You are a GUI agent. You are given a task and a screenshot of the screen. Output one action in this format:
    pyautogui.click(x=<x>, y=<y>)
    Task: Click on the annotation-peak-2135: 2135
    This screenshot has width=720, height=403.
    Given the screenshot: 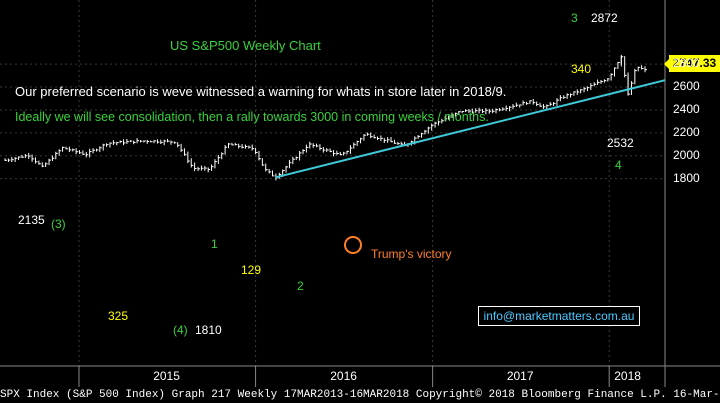 What is the action you would take?
    pyautogui.click(x=31, y=220)
    